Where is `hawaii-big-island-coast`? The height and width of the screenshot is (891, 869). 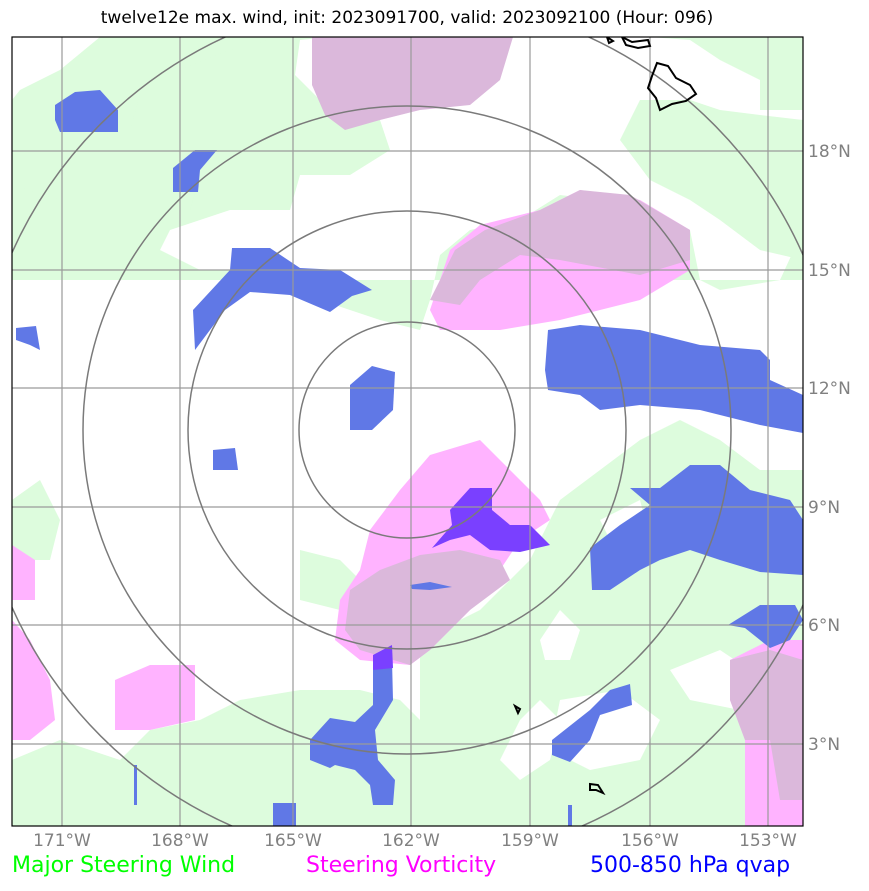 hawaii-big-island-coast is located at coordinates (672, 86).